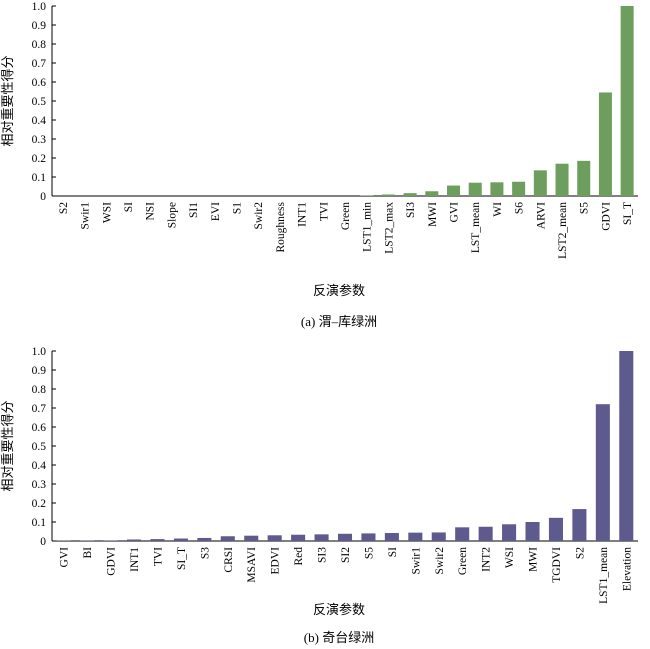 The image size is (650, 649). I want to click on y-tick-label: 0, so click(43, 197).